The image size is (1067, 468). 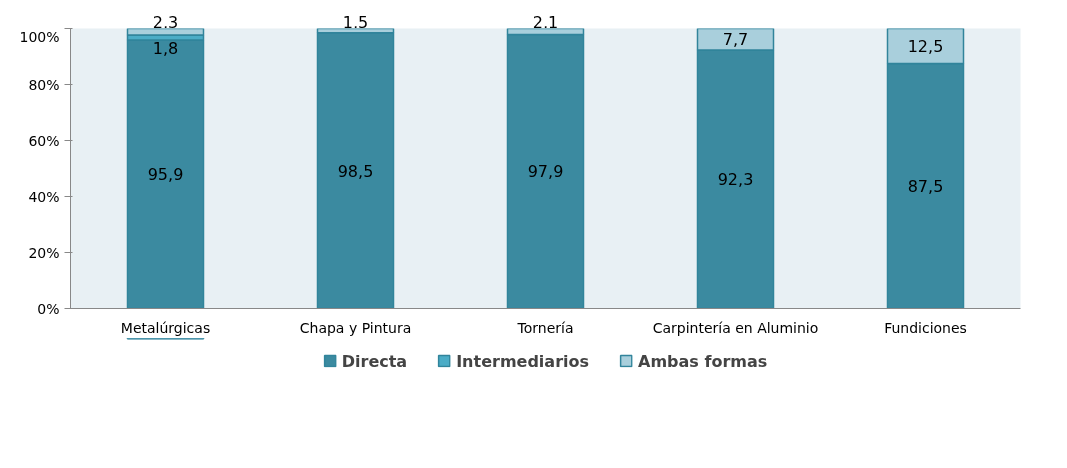 What do you see at coordinates (735, 180) in the screenshot?
I see `data-label: 92,3` at bounding box center [735, 180].